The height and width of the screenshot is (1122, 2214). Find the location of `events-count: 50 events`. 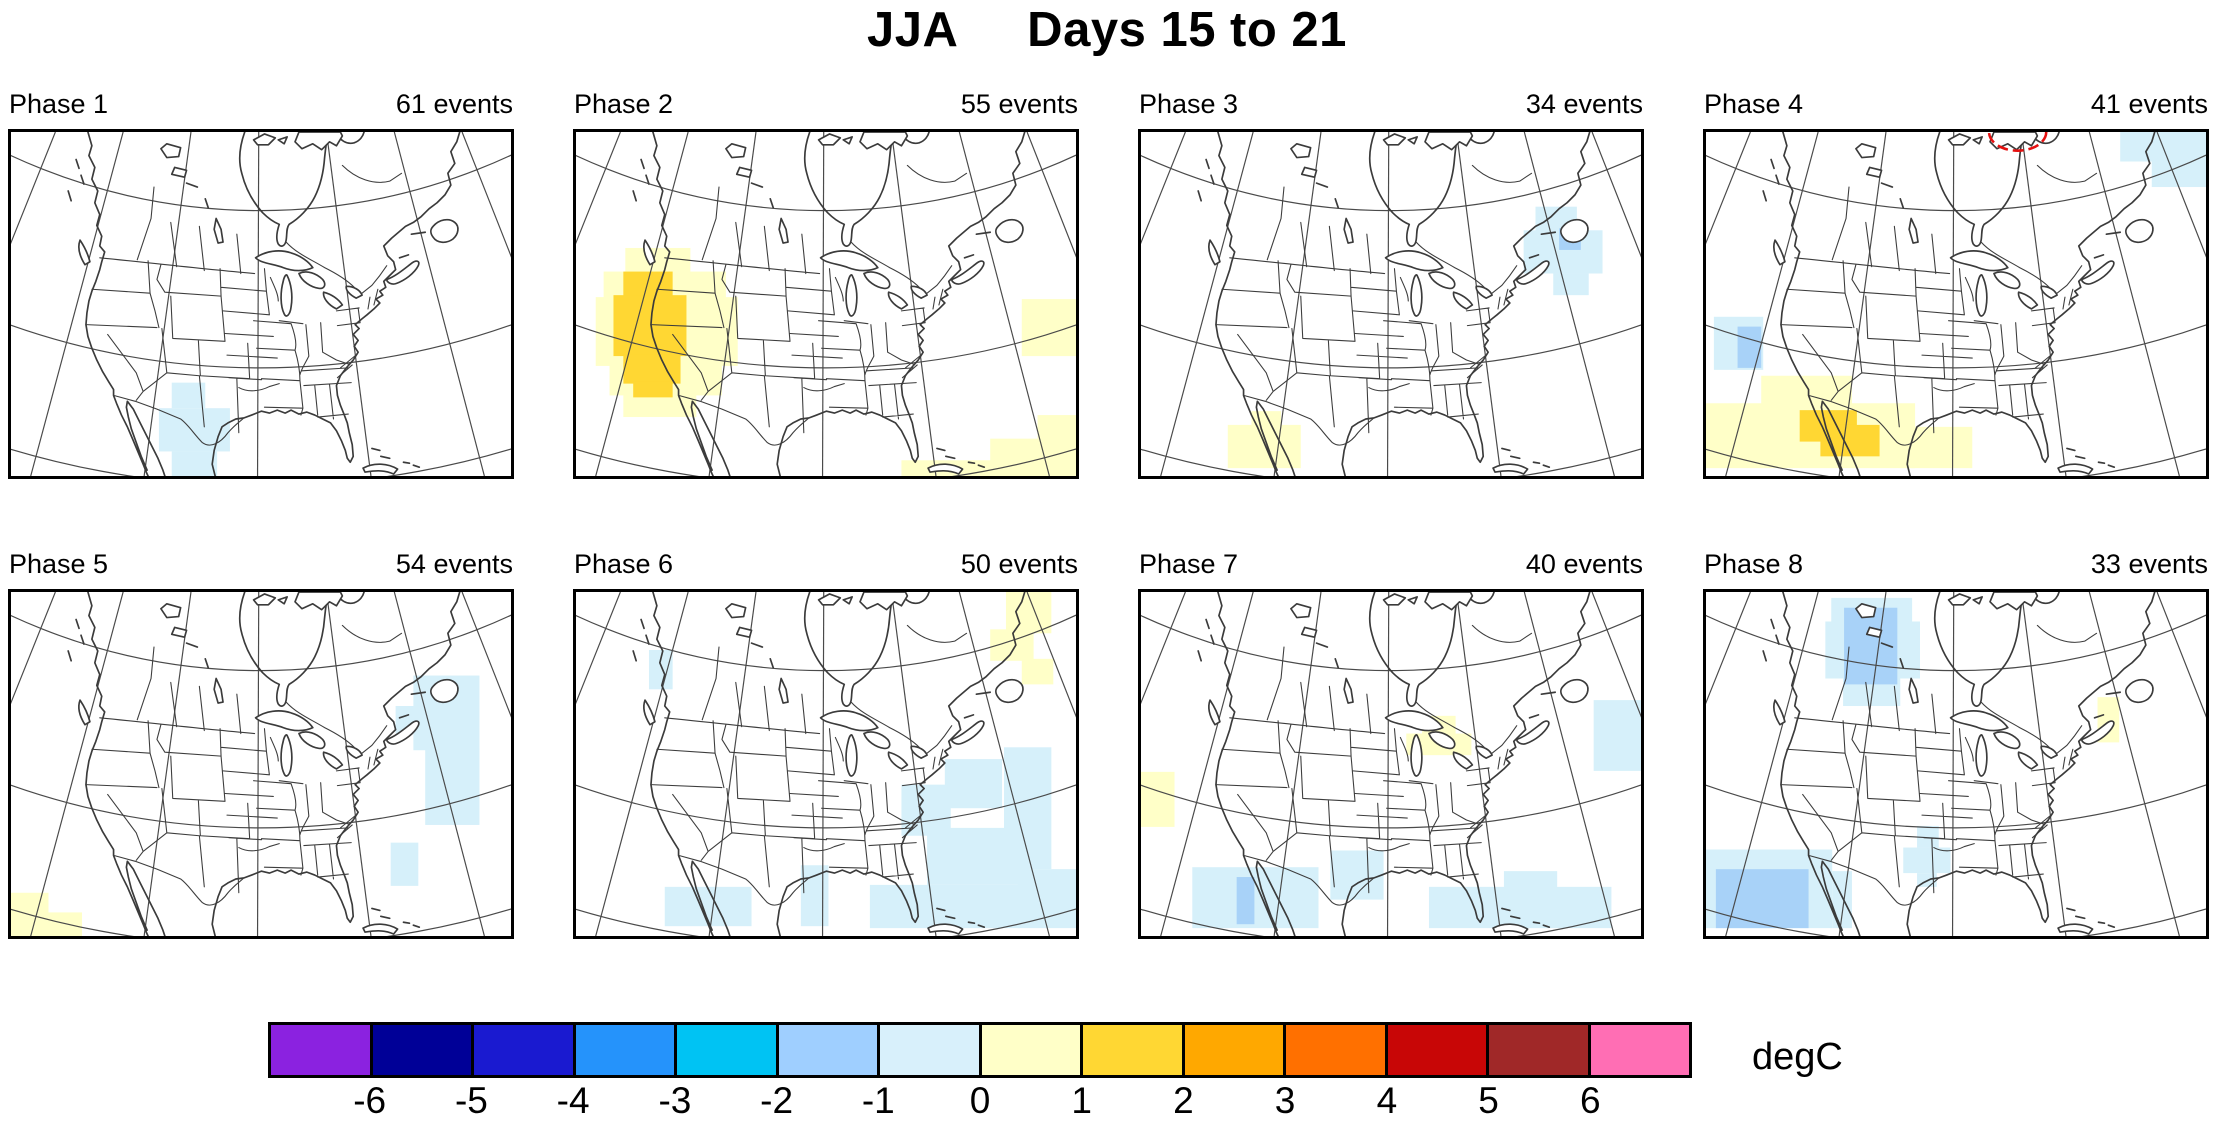

events-count: 50 events is located at coordinates (1019, 564).